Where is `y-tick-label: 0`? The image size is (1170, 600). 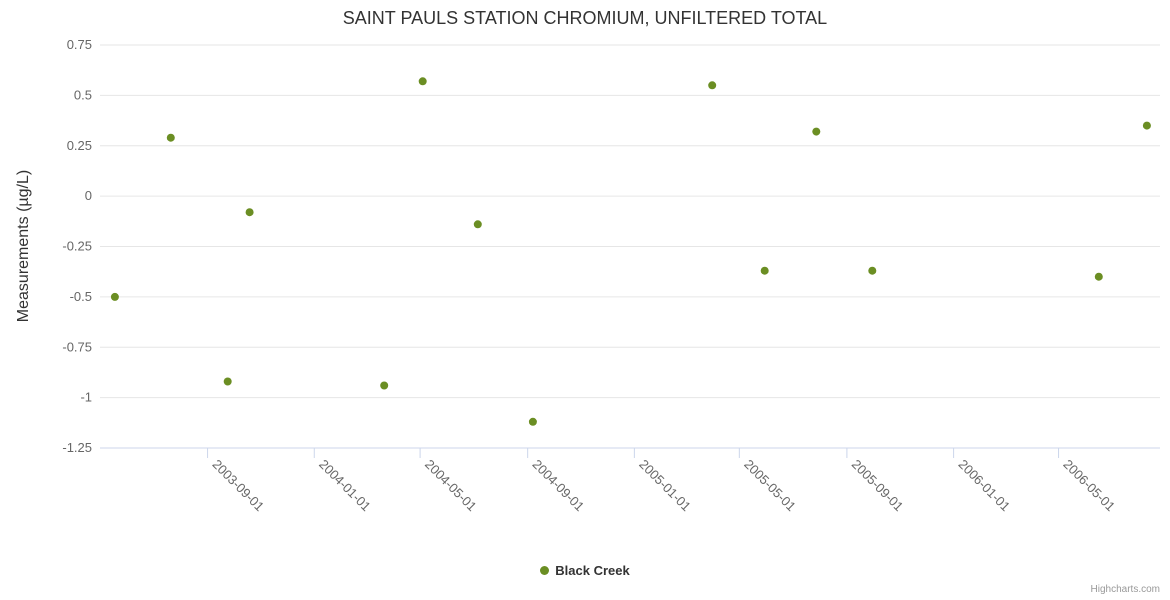
y-tick-label: 0 is located at coordinates (88, 195).